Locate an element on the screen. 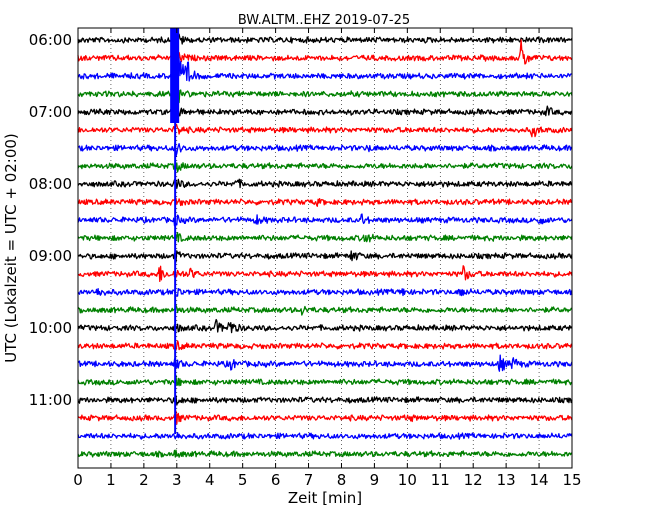  y-tick-label: 11:00 is located at coordinates (50, 400).